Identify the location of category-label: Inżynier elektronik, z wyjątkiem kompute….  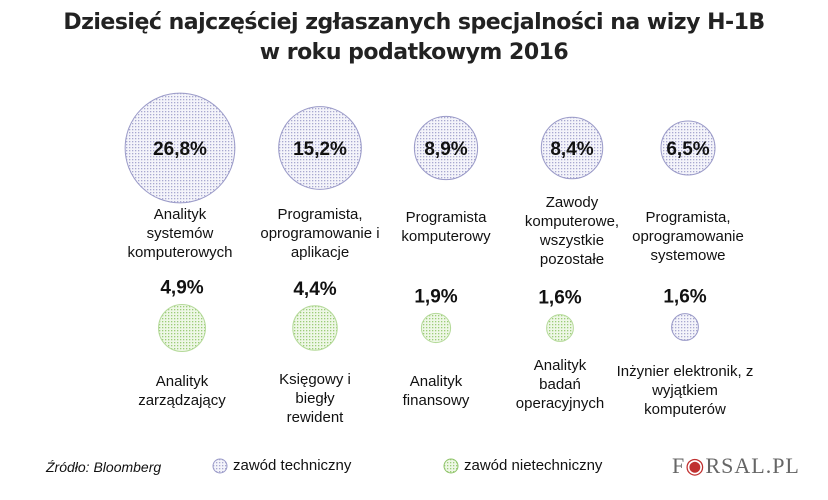
(685, 390).